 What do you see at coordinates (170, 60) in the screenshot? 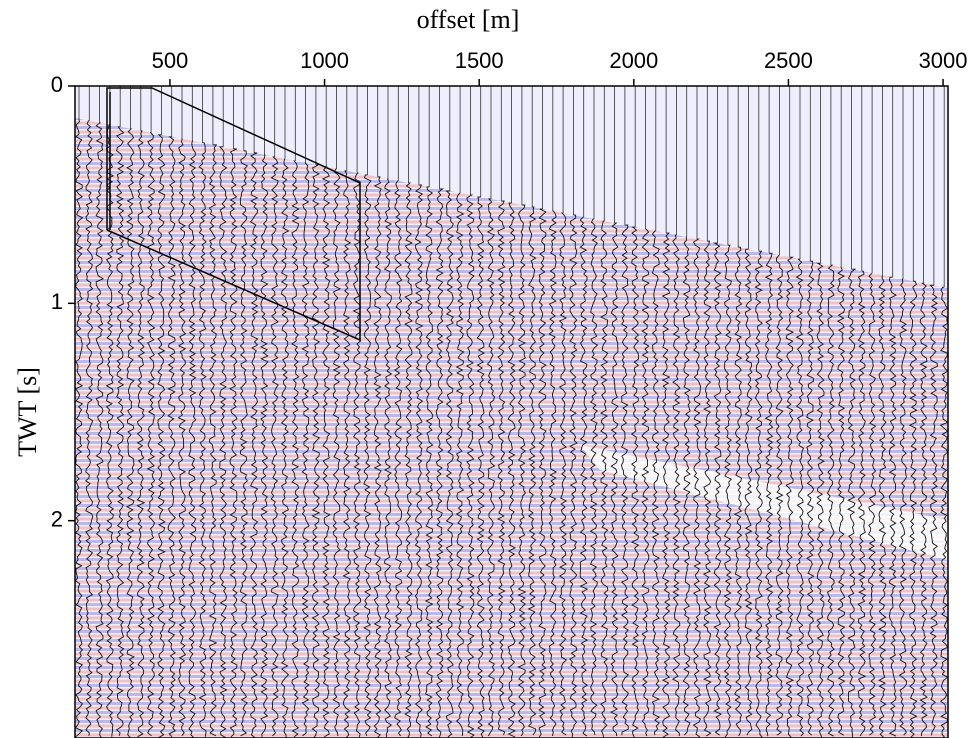
I see `x-tick-label: 500` at bounding box center [170, 60].